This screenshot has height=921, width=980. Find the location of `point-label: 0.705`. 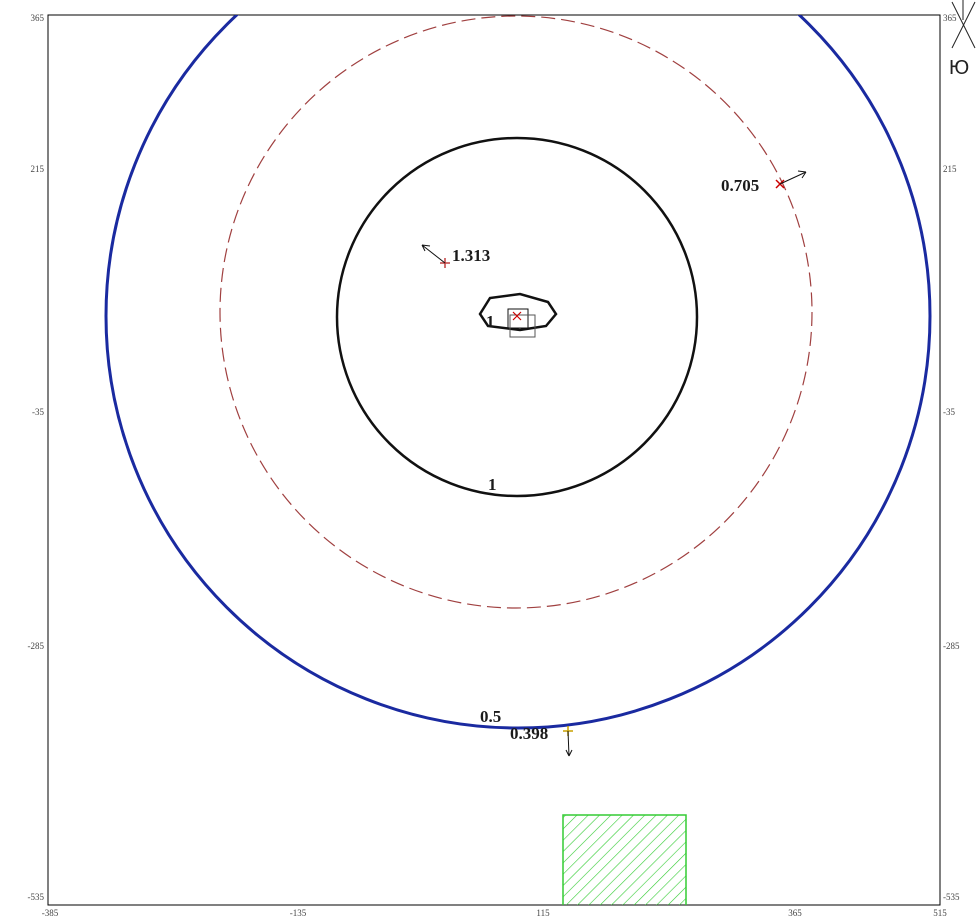

point-label: 0.705 is located at coordinates (740, 185).